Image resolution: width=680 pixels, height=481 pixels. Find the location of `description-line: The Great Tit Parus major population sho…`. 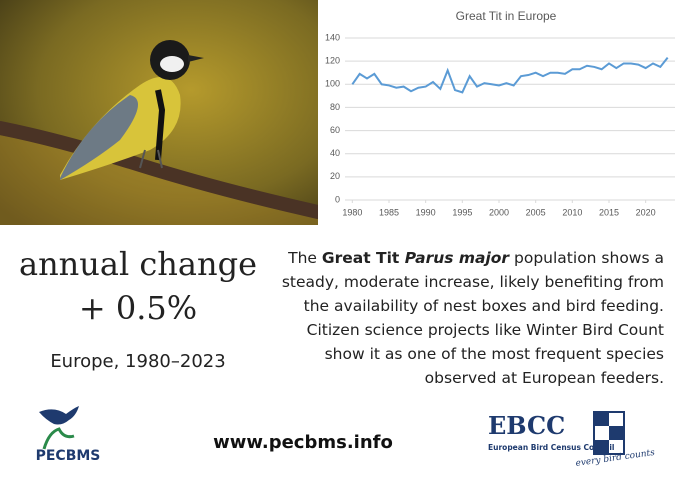

description-line: The Great Tit Parus major population sho… is located at coordinates (464, 258).